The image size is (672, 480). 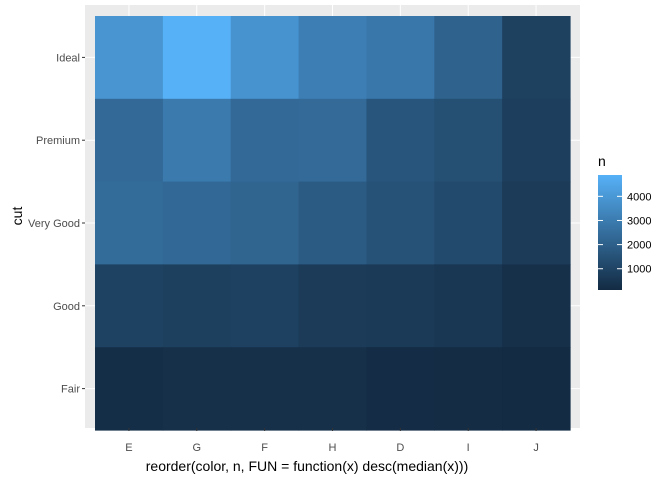 I want to click on legend-ticks: 1000 2000 3000 4000, so click(x=624, y=233).